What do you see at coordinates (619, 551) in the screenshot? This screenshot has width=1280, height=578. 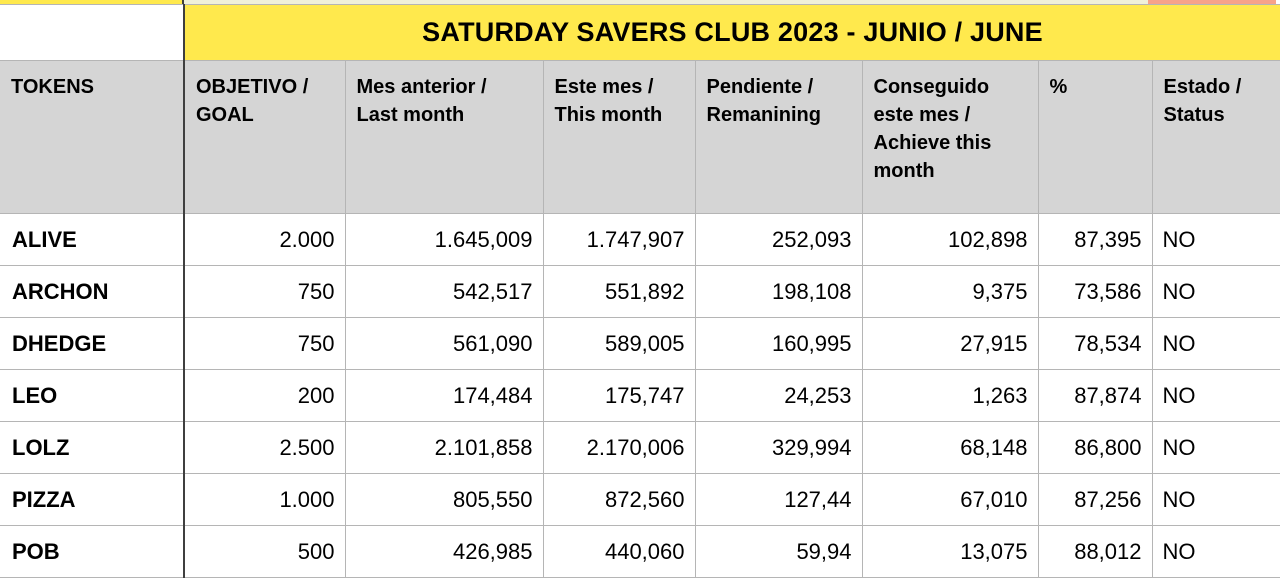 I see `this-month-cell: 440,060` at bounding box center [619, 551].